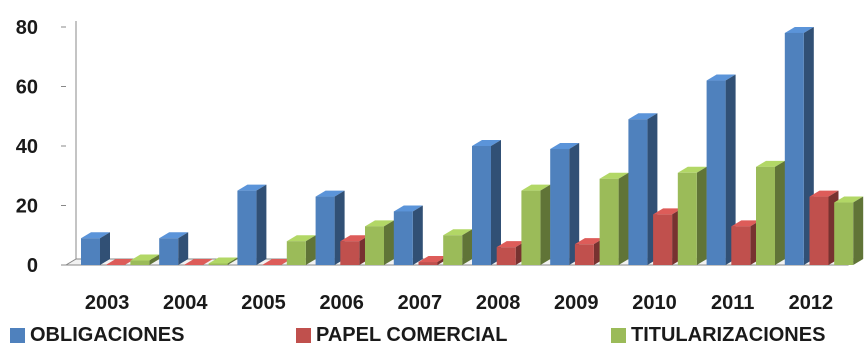  I want to click on bar-papel-comercial-2004, so click(198, 262).